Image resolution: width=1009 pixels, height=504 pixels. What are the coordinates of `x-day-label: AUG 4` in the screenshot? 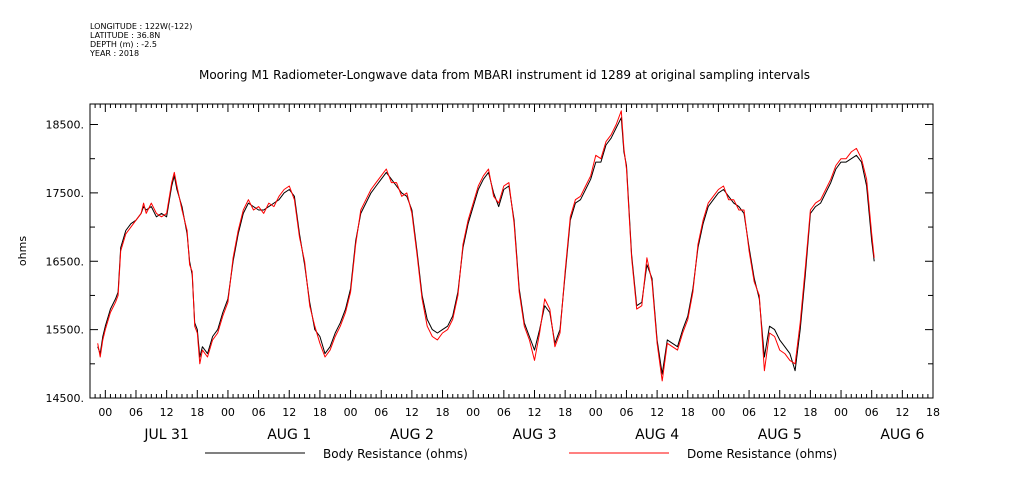 It's located at (657, 435).